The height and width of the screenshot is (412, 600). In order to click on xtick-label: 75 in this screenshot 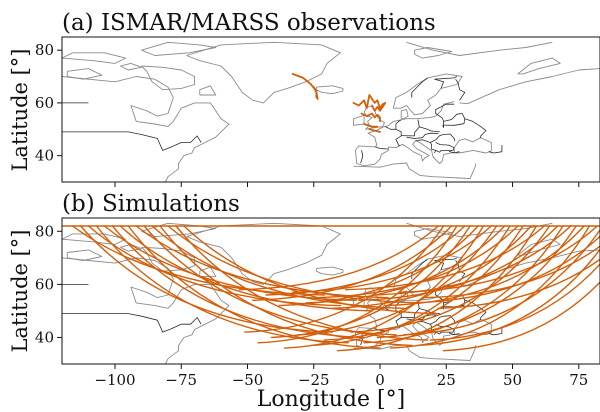, I will do `click(578, 380)`.